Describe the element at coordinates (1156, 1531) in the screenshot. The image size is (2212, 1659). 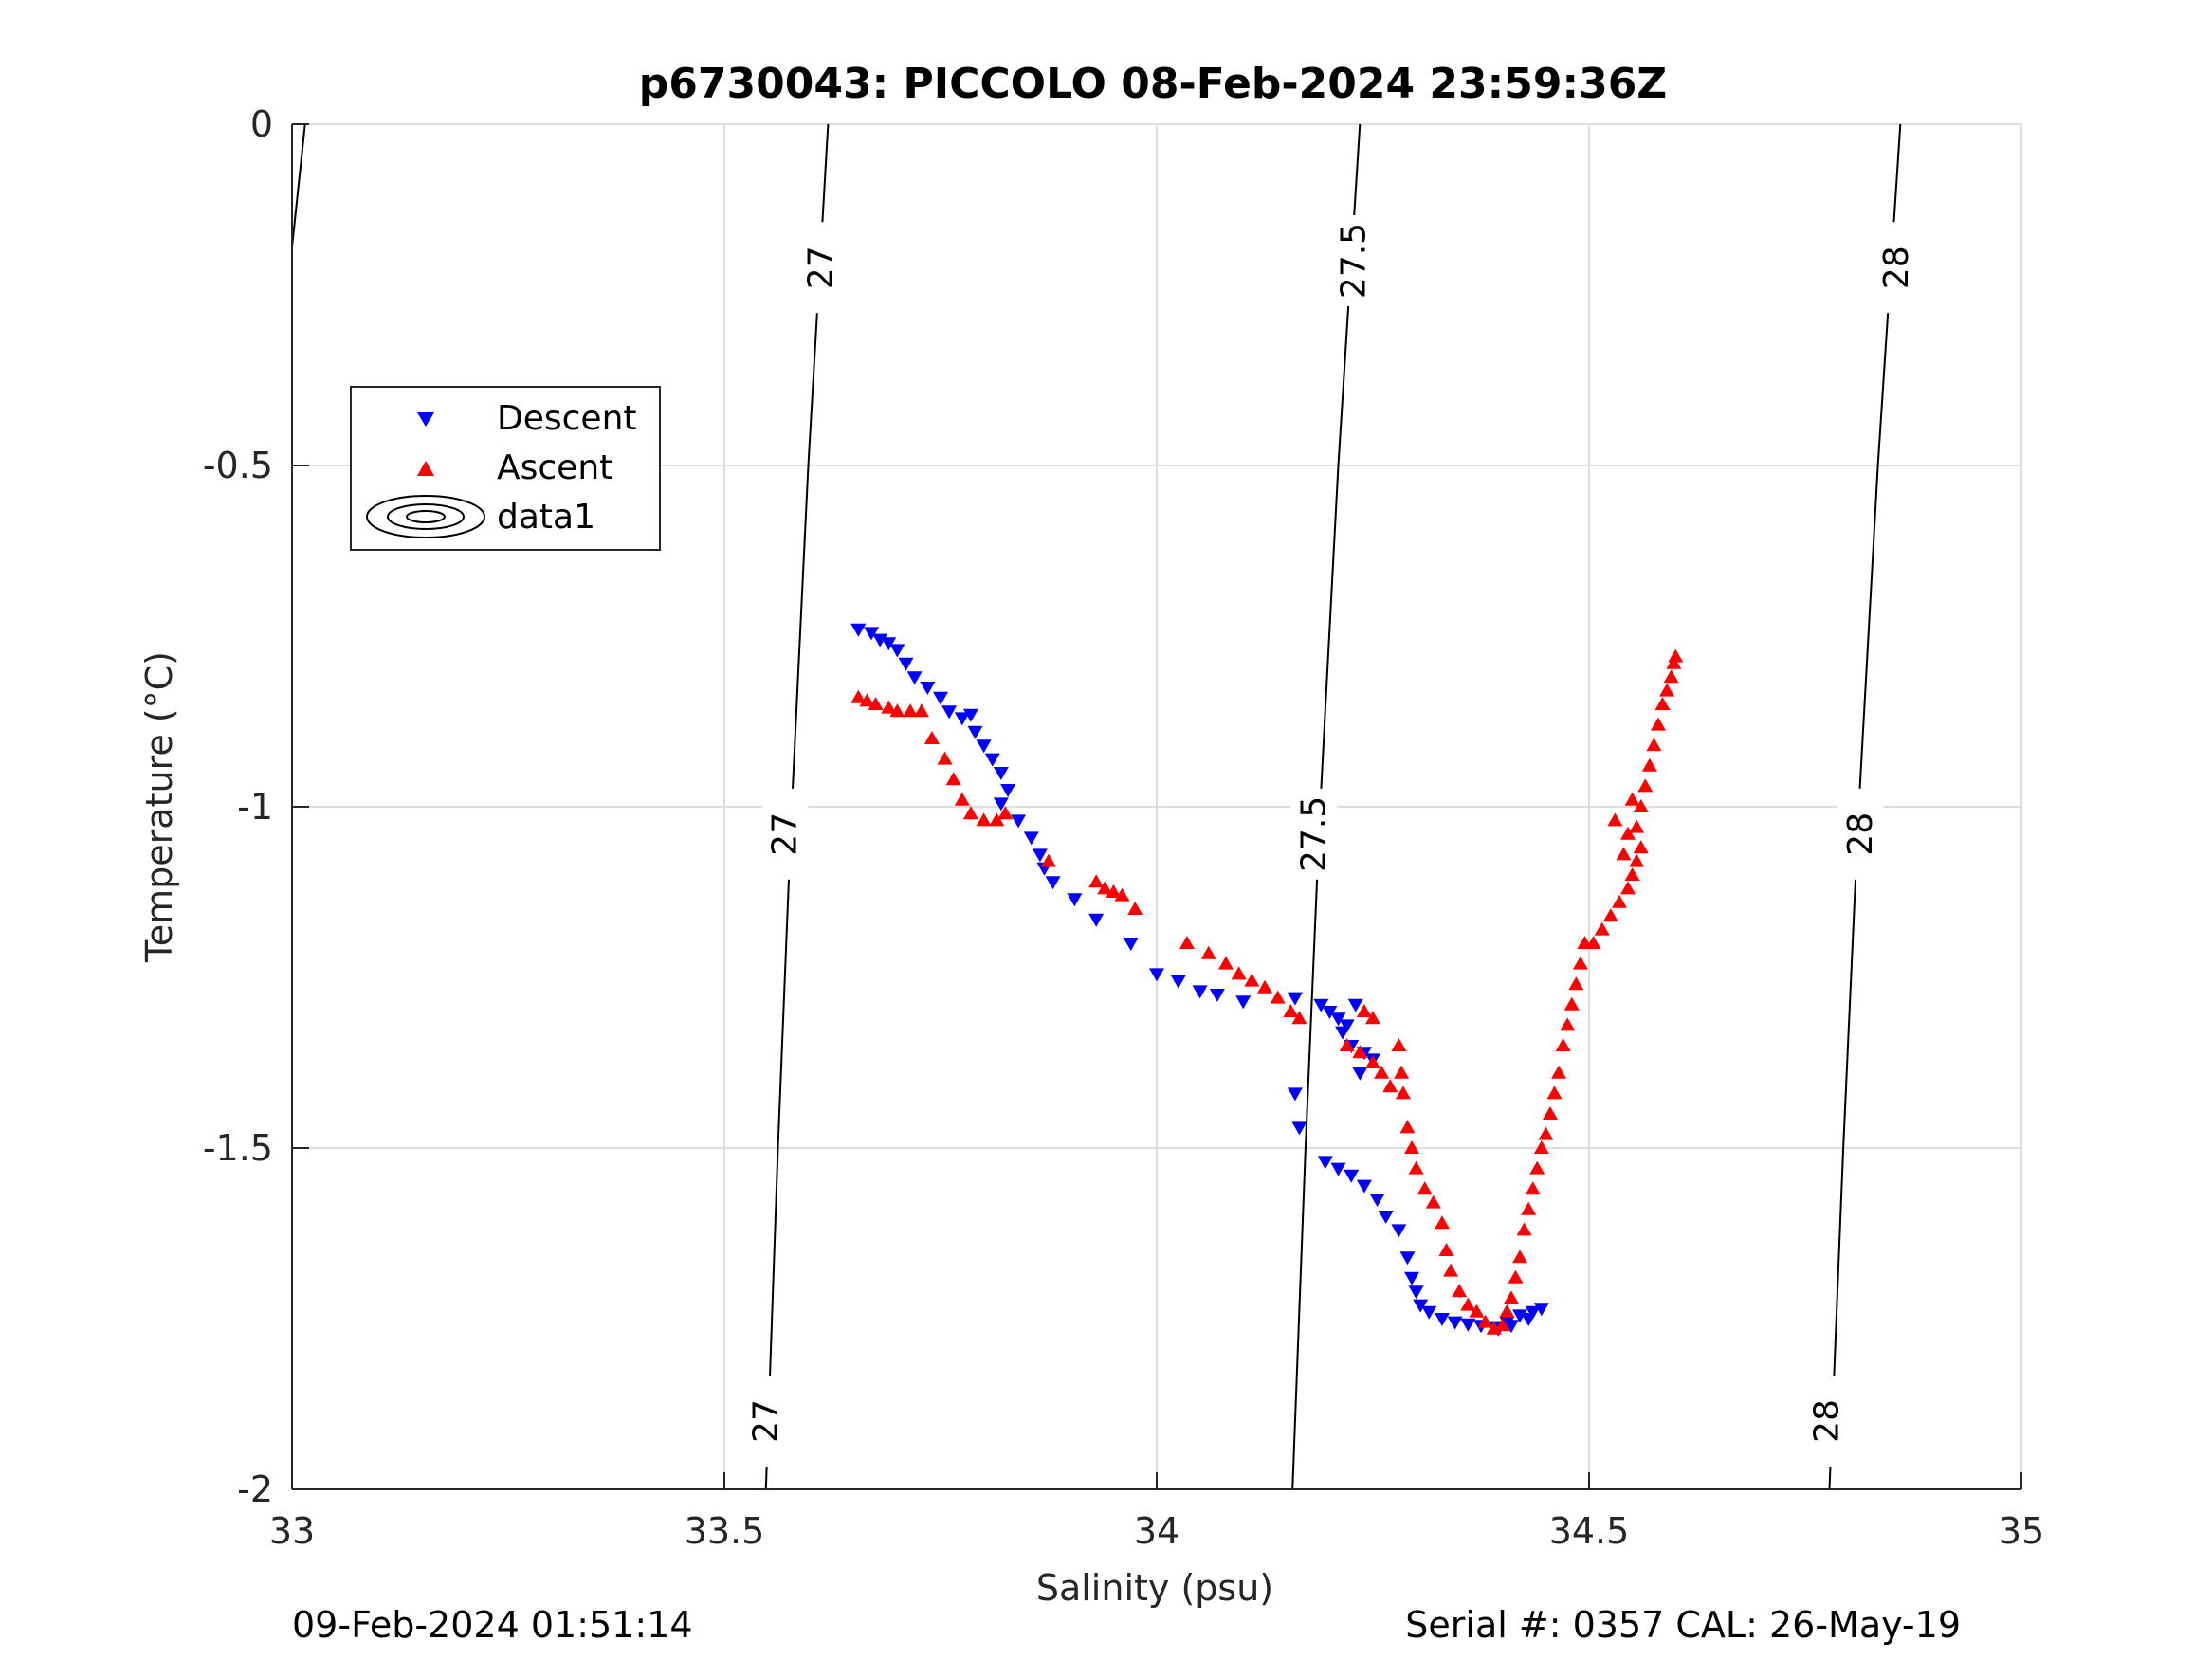
I see `x-tick-label: 34` at that location.